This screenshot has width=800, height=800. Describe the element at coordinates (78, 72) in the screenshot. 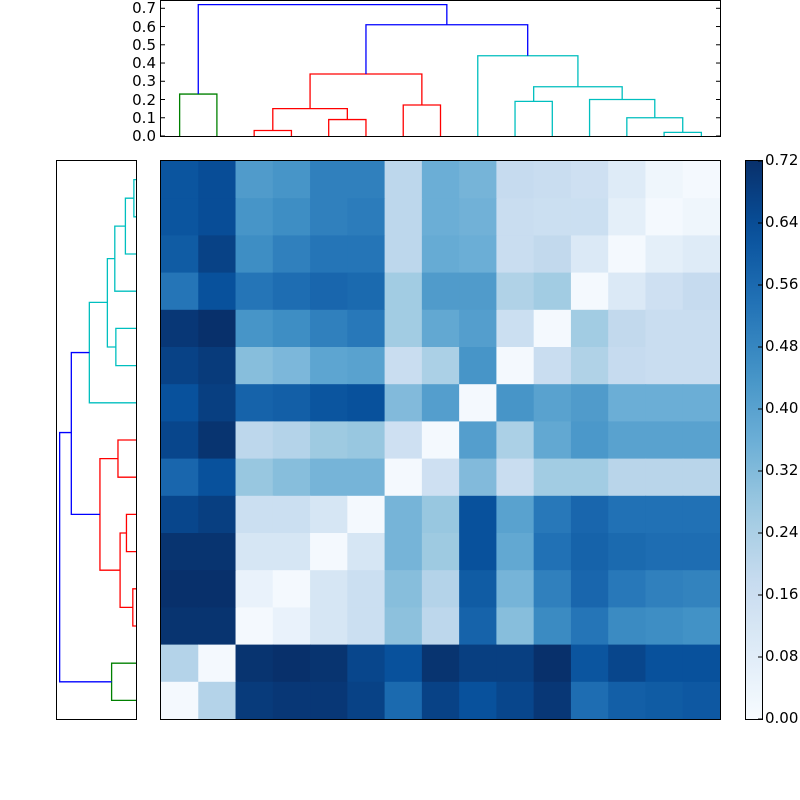

I see `top-dendrogram-y-axis: 0.0 0.1 0.2 0.3 0.4 0.5 0.6 0.7` at that location.